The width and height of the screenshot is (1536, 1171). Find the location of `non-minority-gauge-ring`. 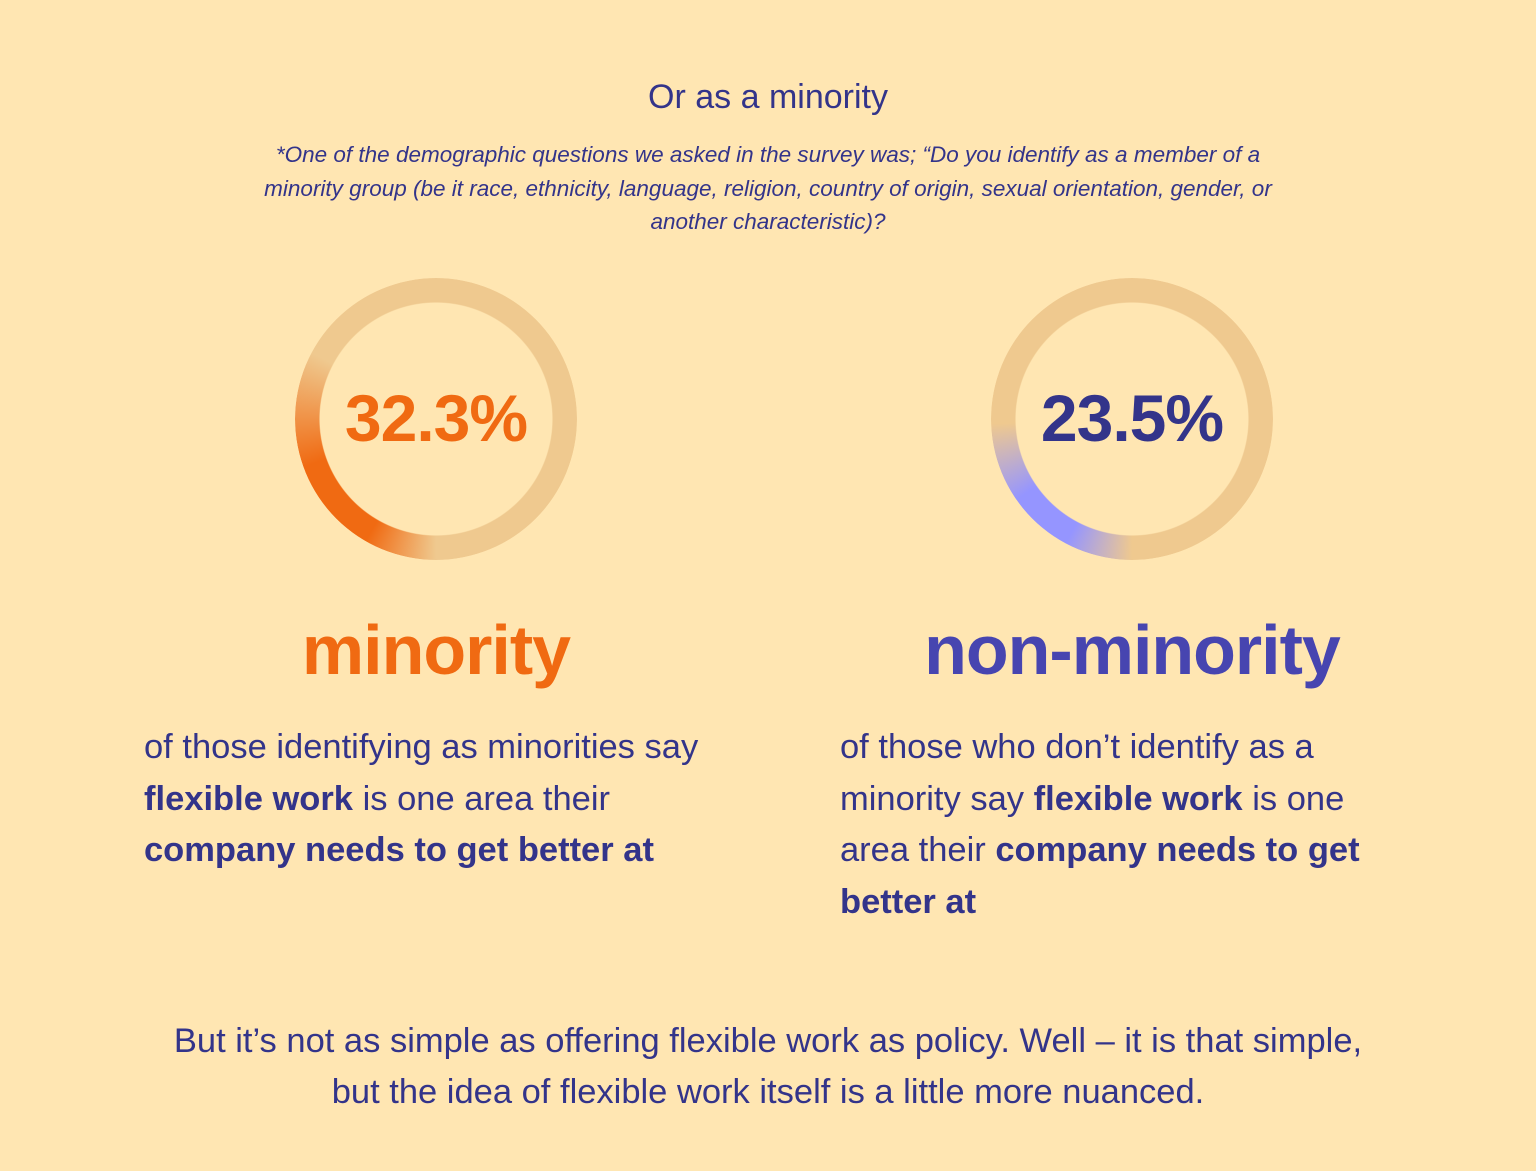

non-minority-gauge-ring is located at coordinates (1132, 419).